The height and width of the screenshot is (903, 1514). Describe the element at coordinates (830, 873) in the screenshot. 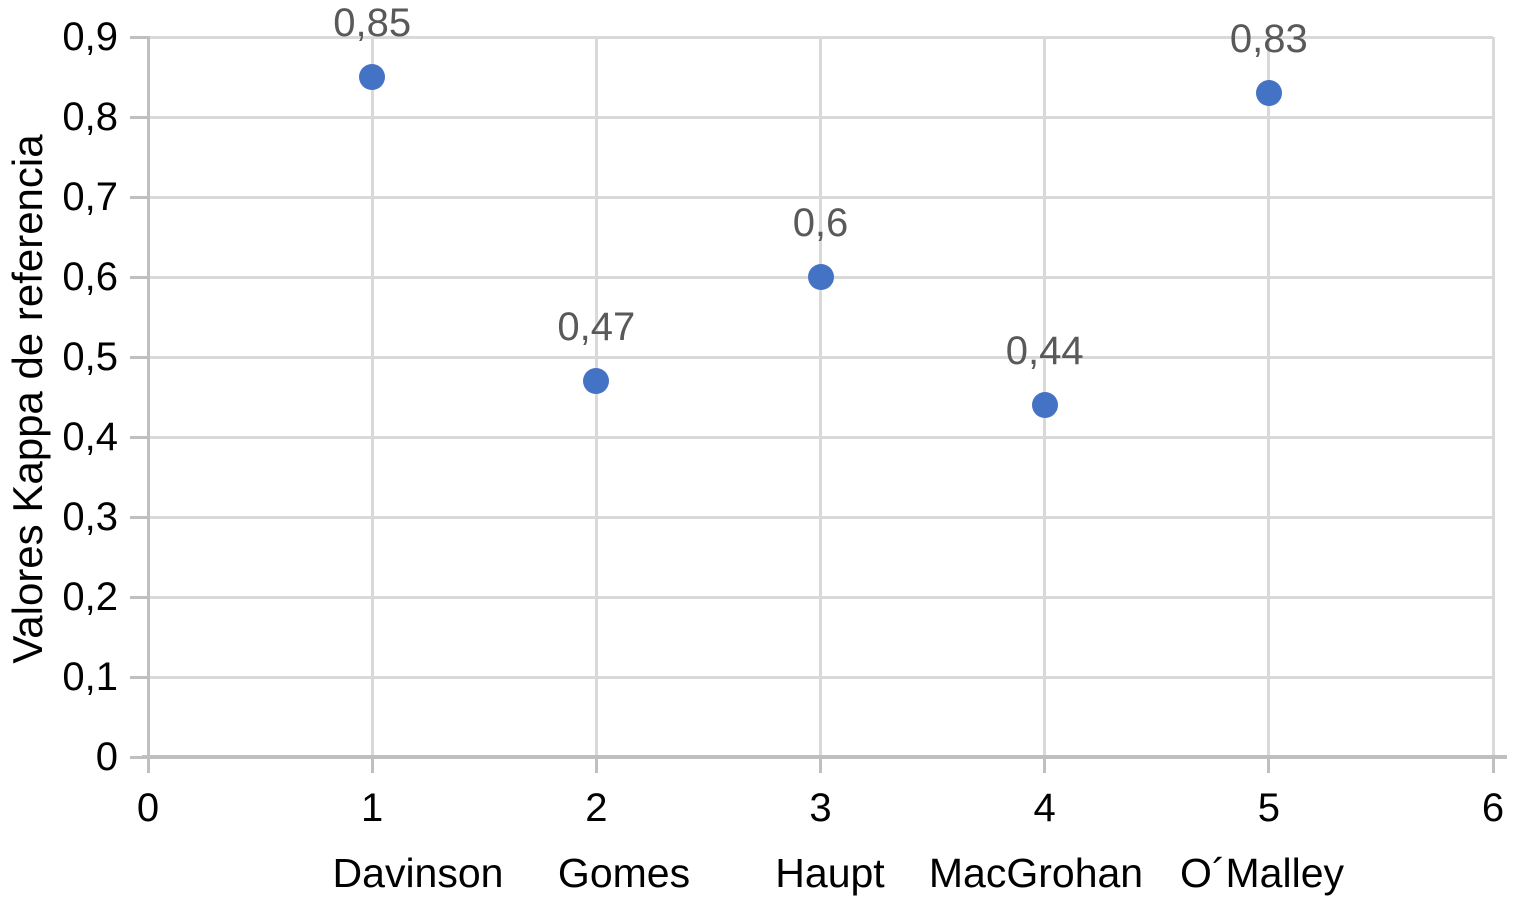

I see `category-label: Haupt` at that location.